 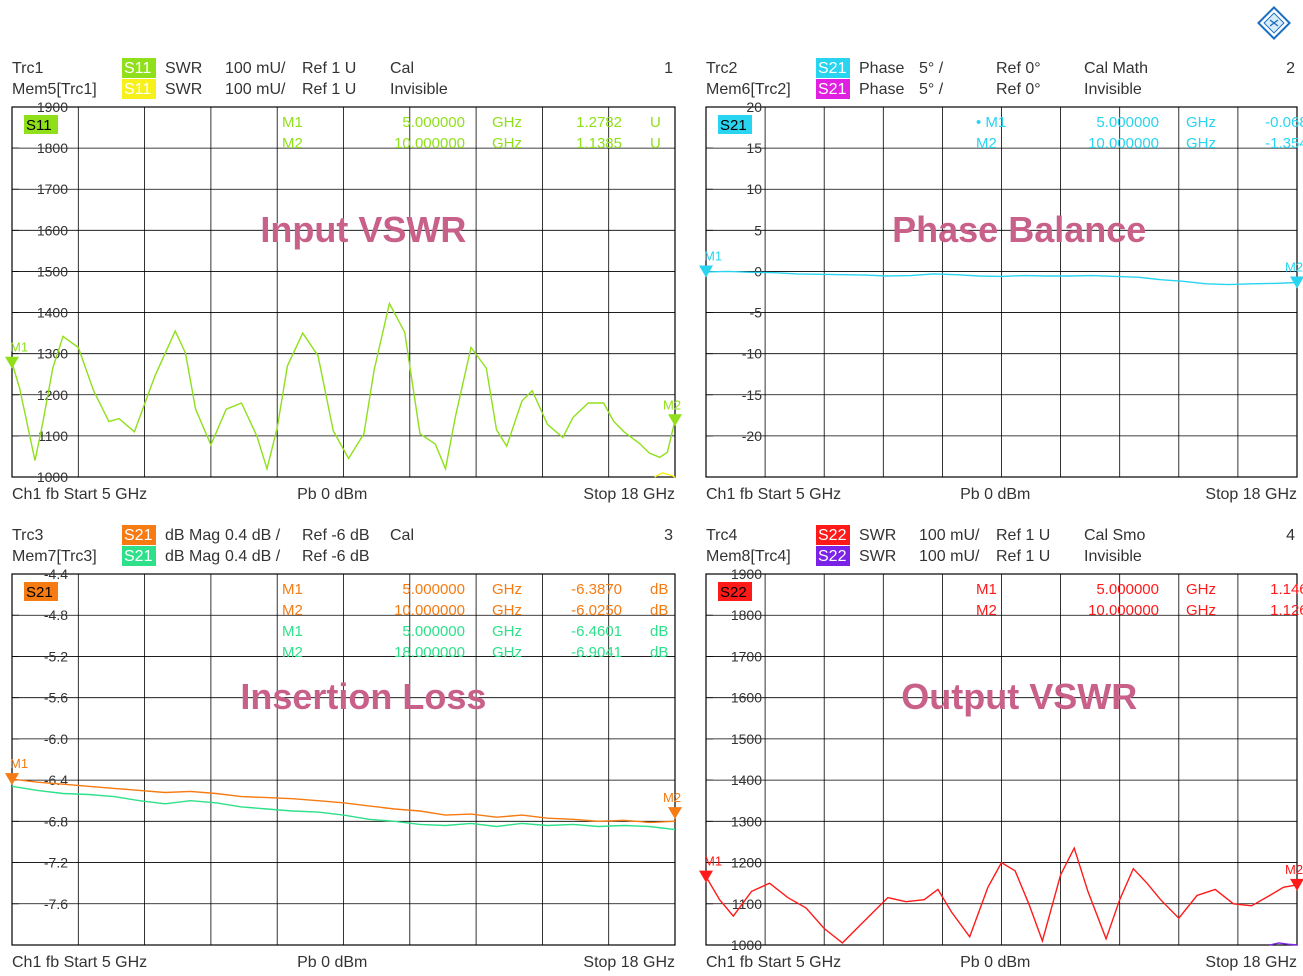 I want to click on panel-title: Output VSWR, so click(x=1019, y=696).